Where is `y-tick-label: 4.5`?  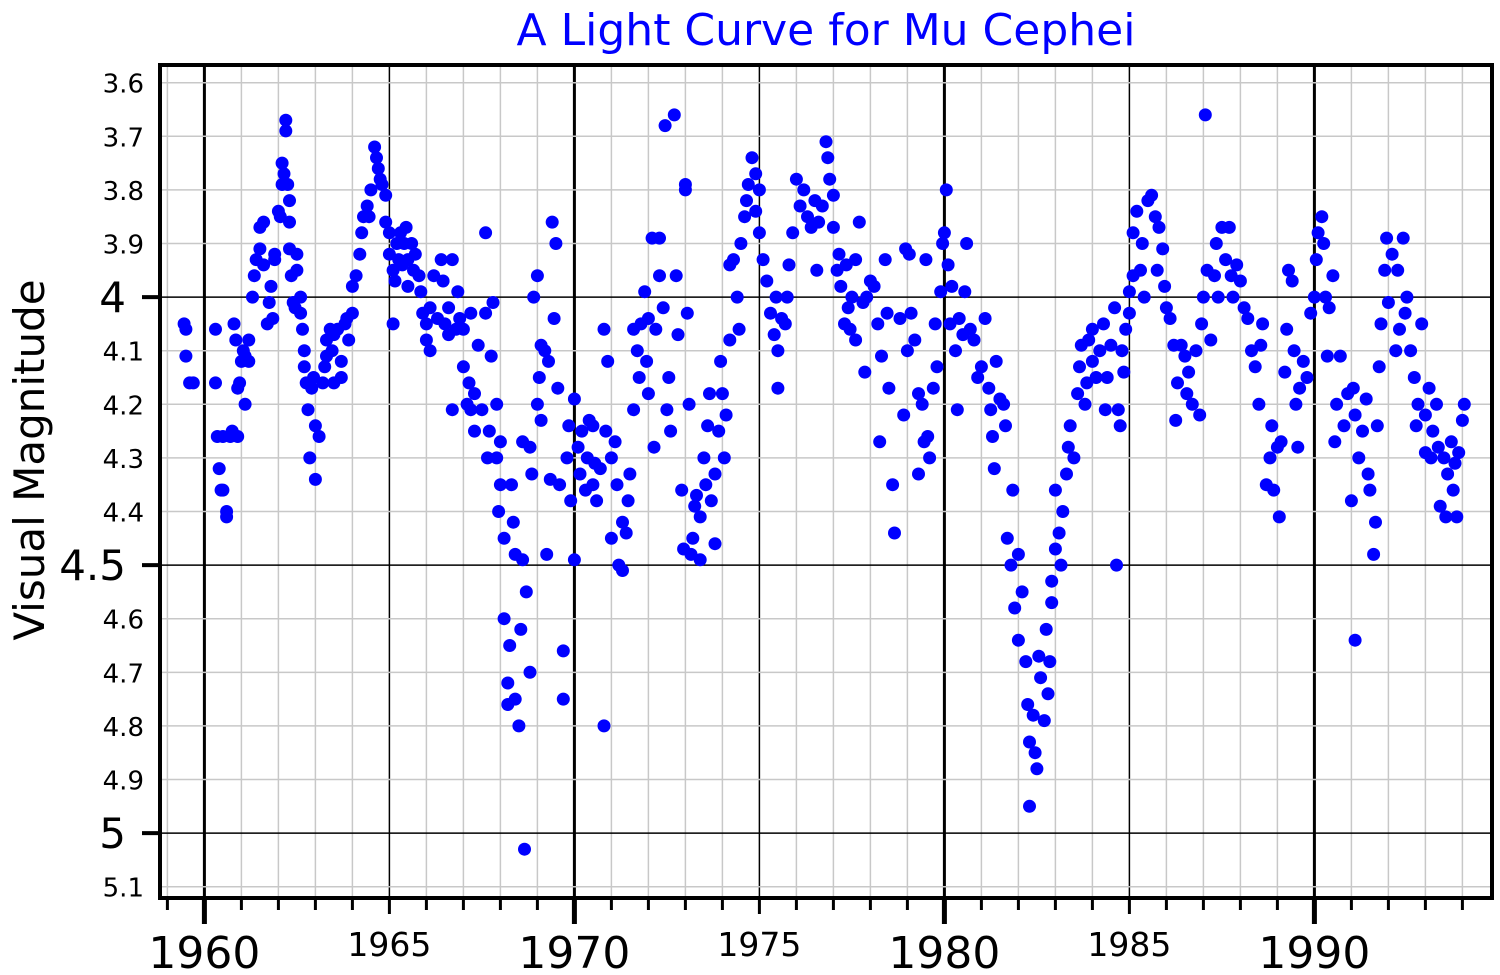 y-tick-label: 4.5 is located at coordinates (92, 565).